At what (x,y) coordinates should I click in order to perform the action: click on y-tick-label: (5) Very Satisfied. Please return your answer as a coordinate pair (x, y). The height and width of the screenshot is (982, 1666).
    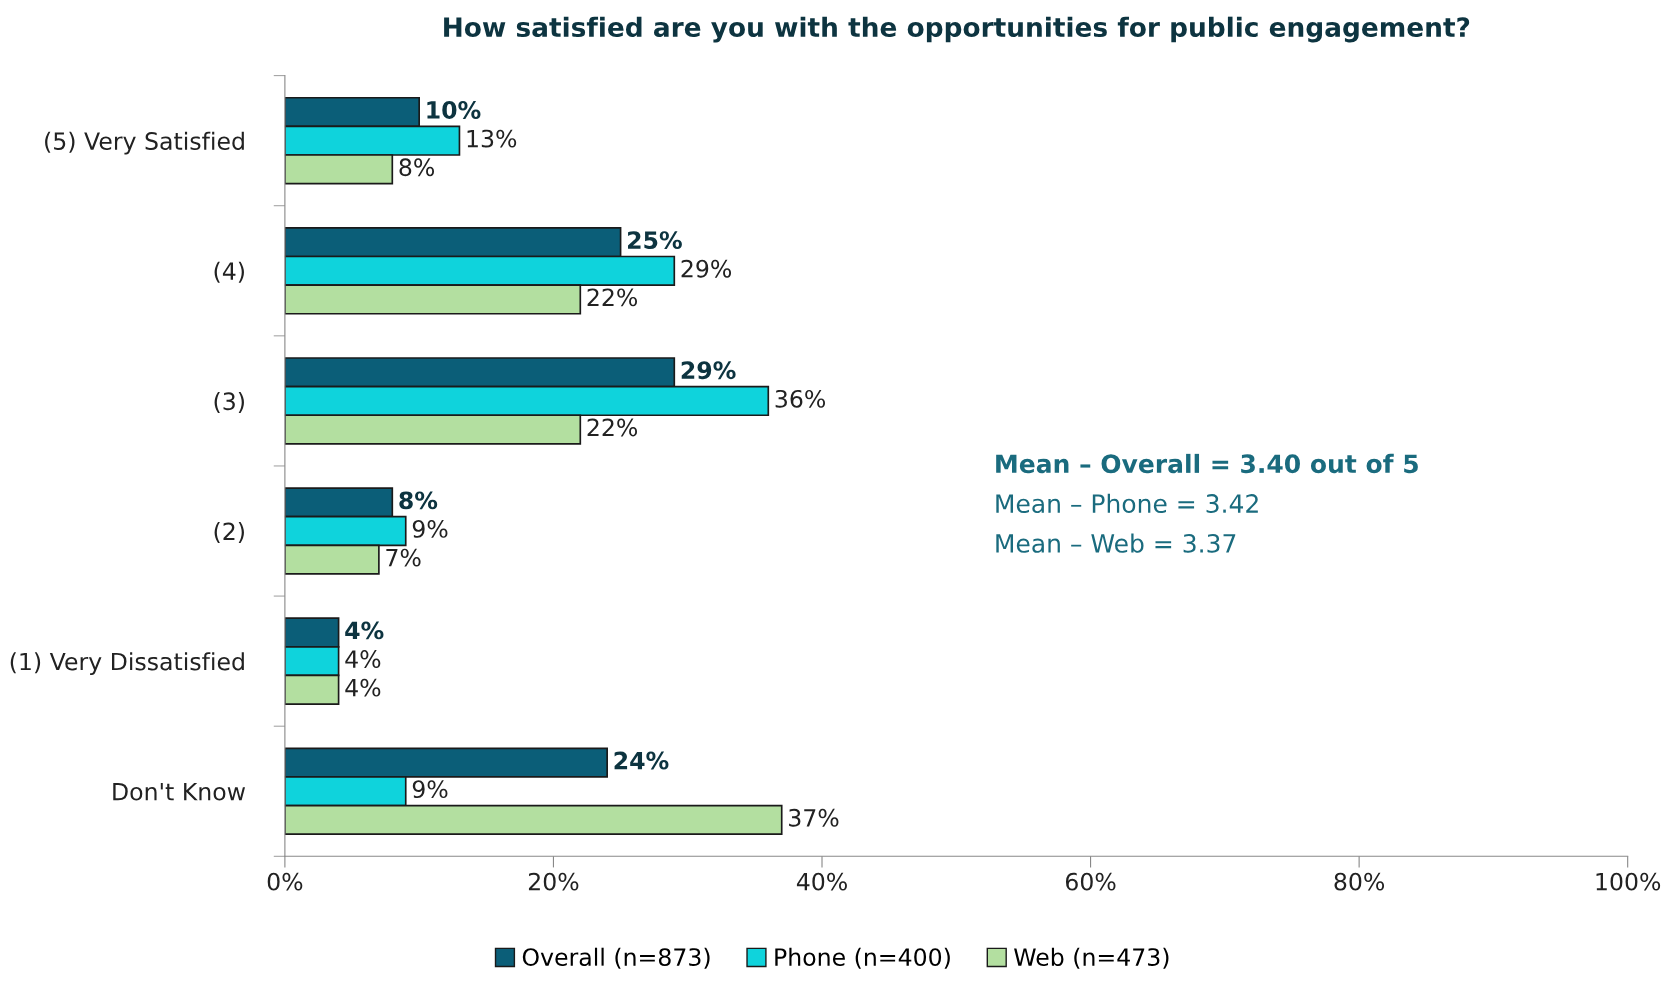
    Looking at the image, I should click on (144, 143).